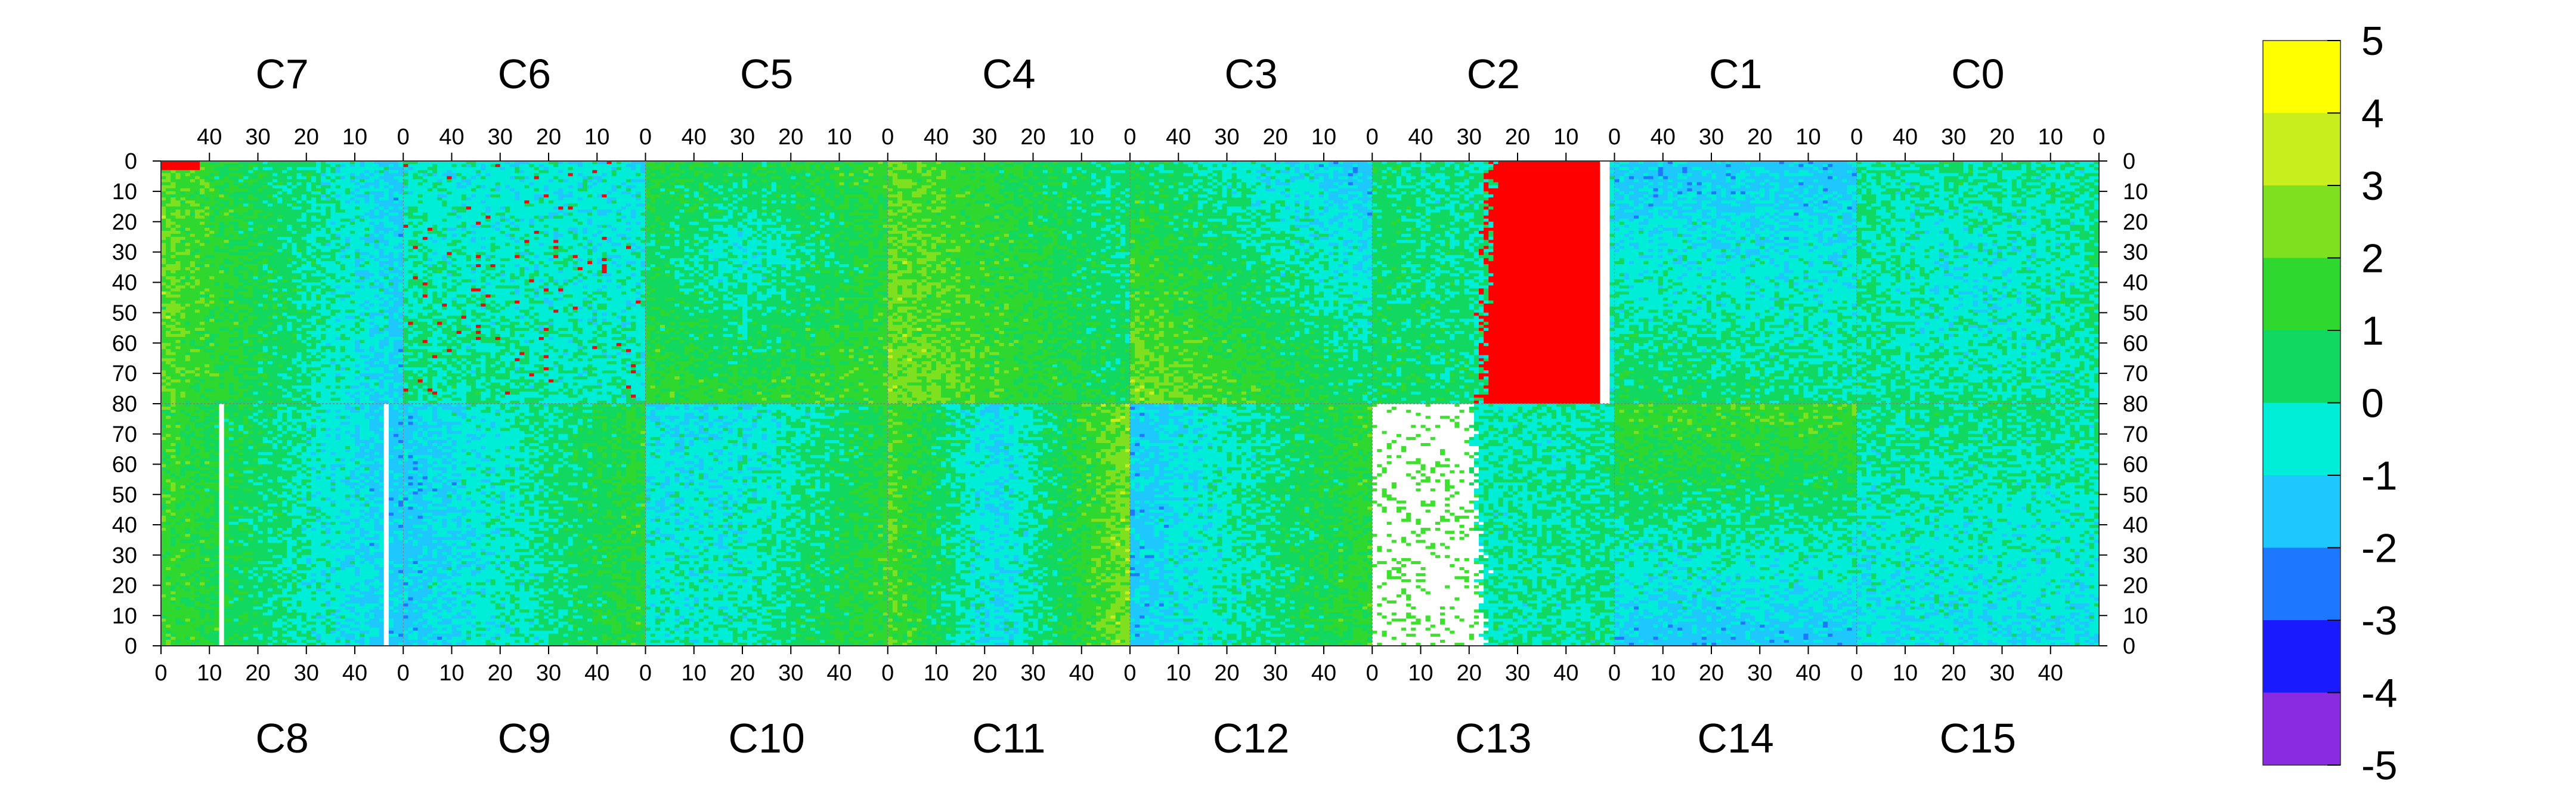  What do you see at coordinates (1736, 525) in the screenshot?
I see `c14-panel` at bounding box center [1736, 525].